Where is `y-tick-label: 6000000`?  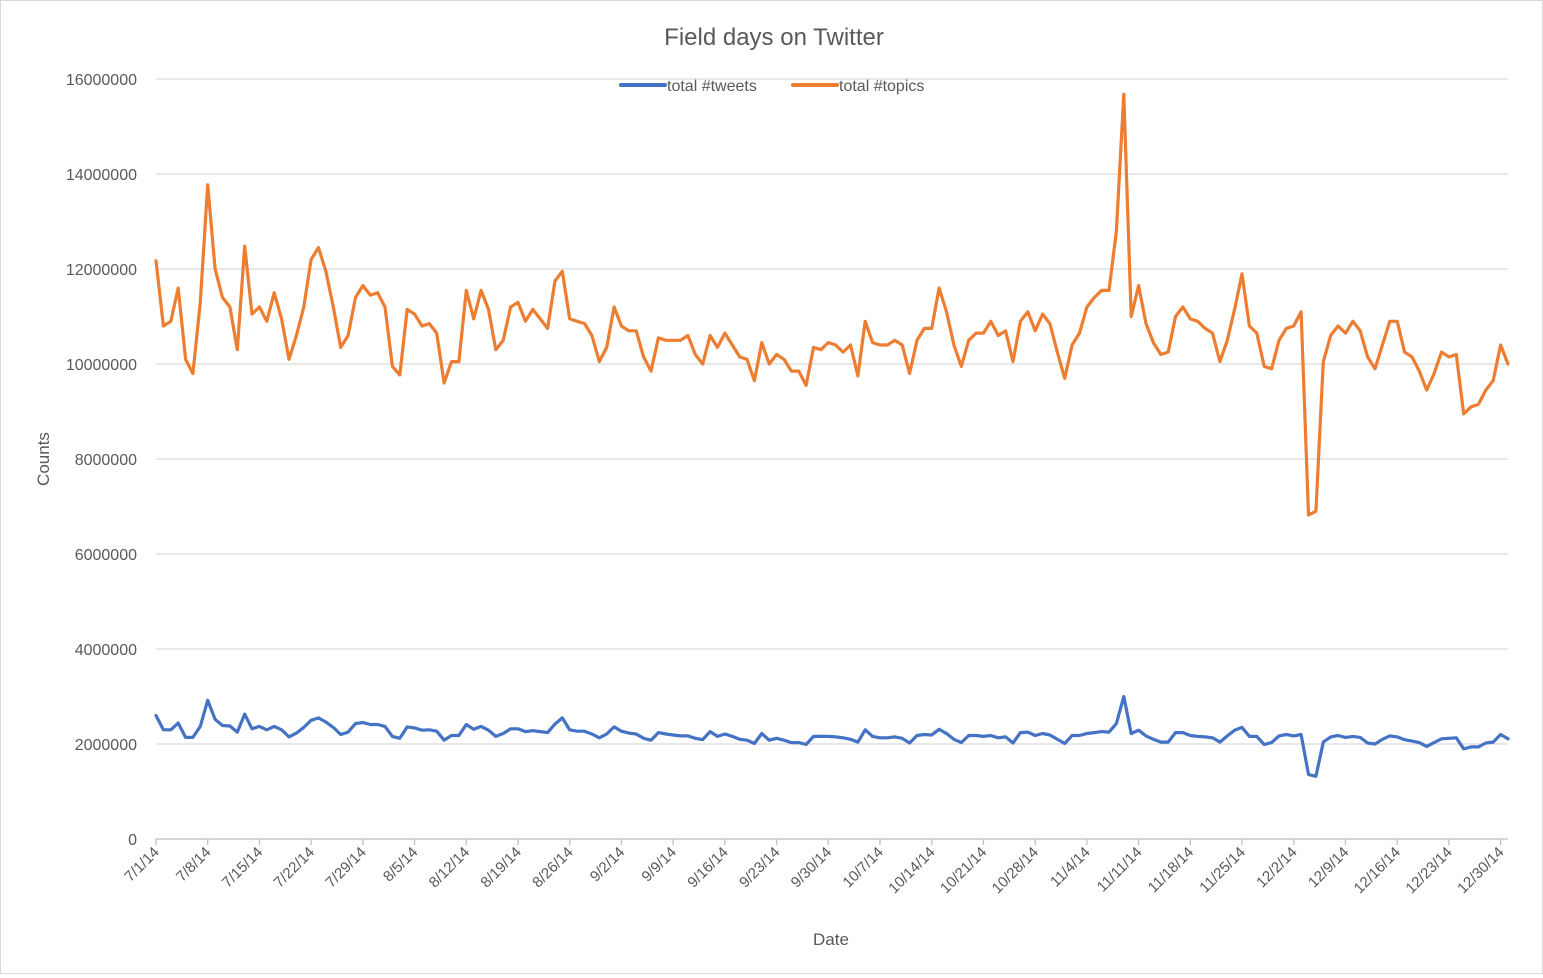
y-tick-label: 6000000 is located at coordinates (106, 555).